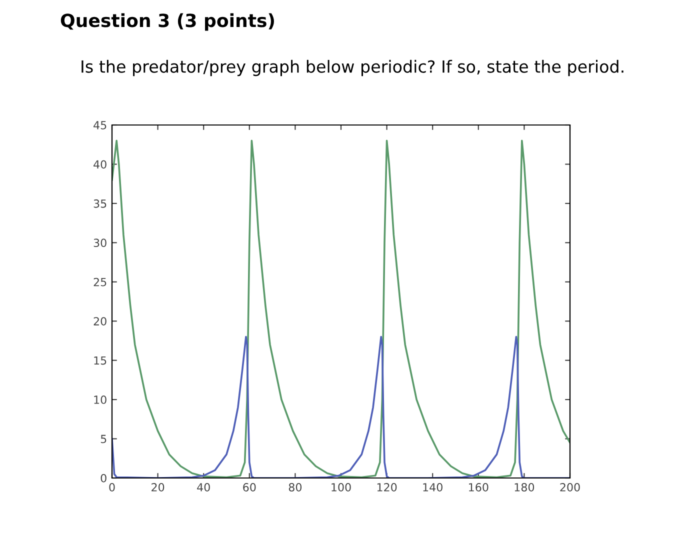 Image resolution: width=700 pixels, height=537 pixels. Describe the element at coordinates (100, 321) in the screenshot. I see `y-tick-label: 20` at that location.